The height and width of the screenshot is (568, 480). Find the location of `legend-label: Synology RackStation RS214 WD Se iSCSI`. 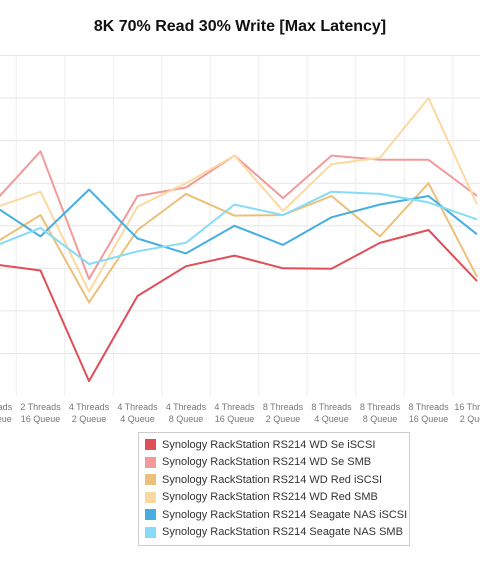

legend-label: Synology RackStation RS214 WD Se iSCSI is located at coordinates (269, 444).